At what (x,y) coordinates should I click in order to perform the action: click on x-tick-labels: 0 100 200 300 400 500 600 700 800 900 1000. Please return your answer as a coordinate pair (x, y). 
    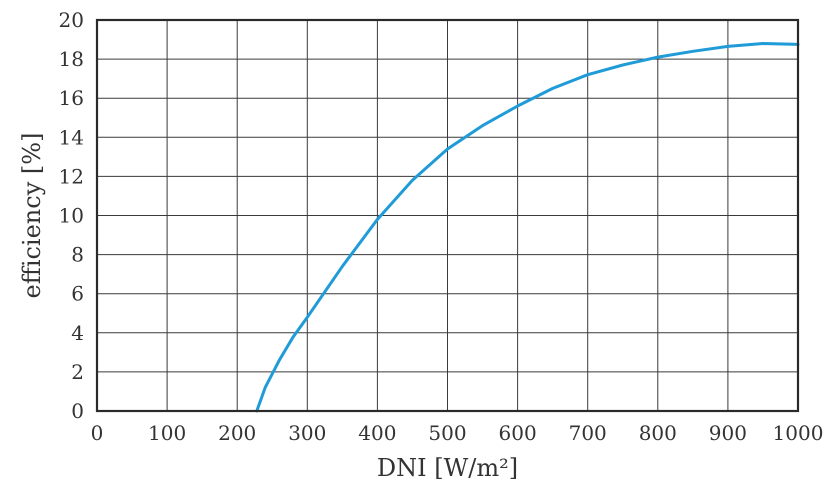
    Looking at the image, I should click on (457, 433).